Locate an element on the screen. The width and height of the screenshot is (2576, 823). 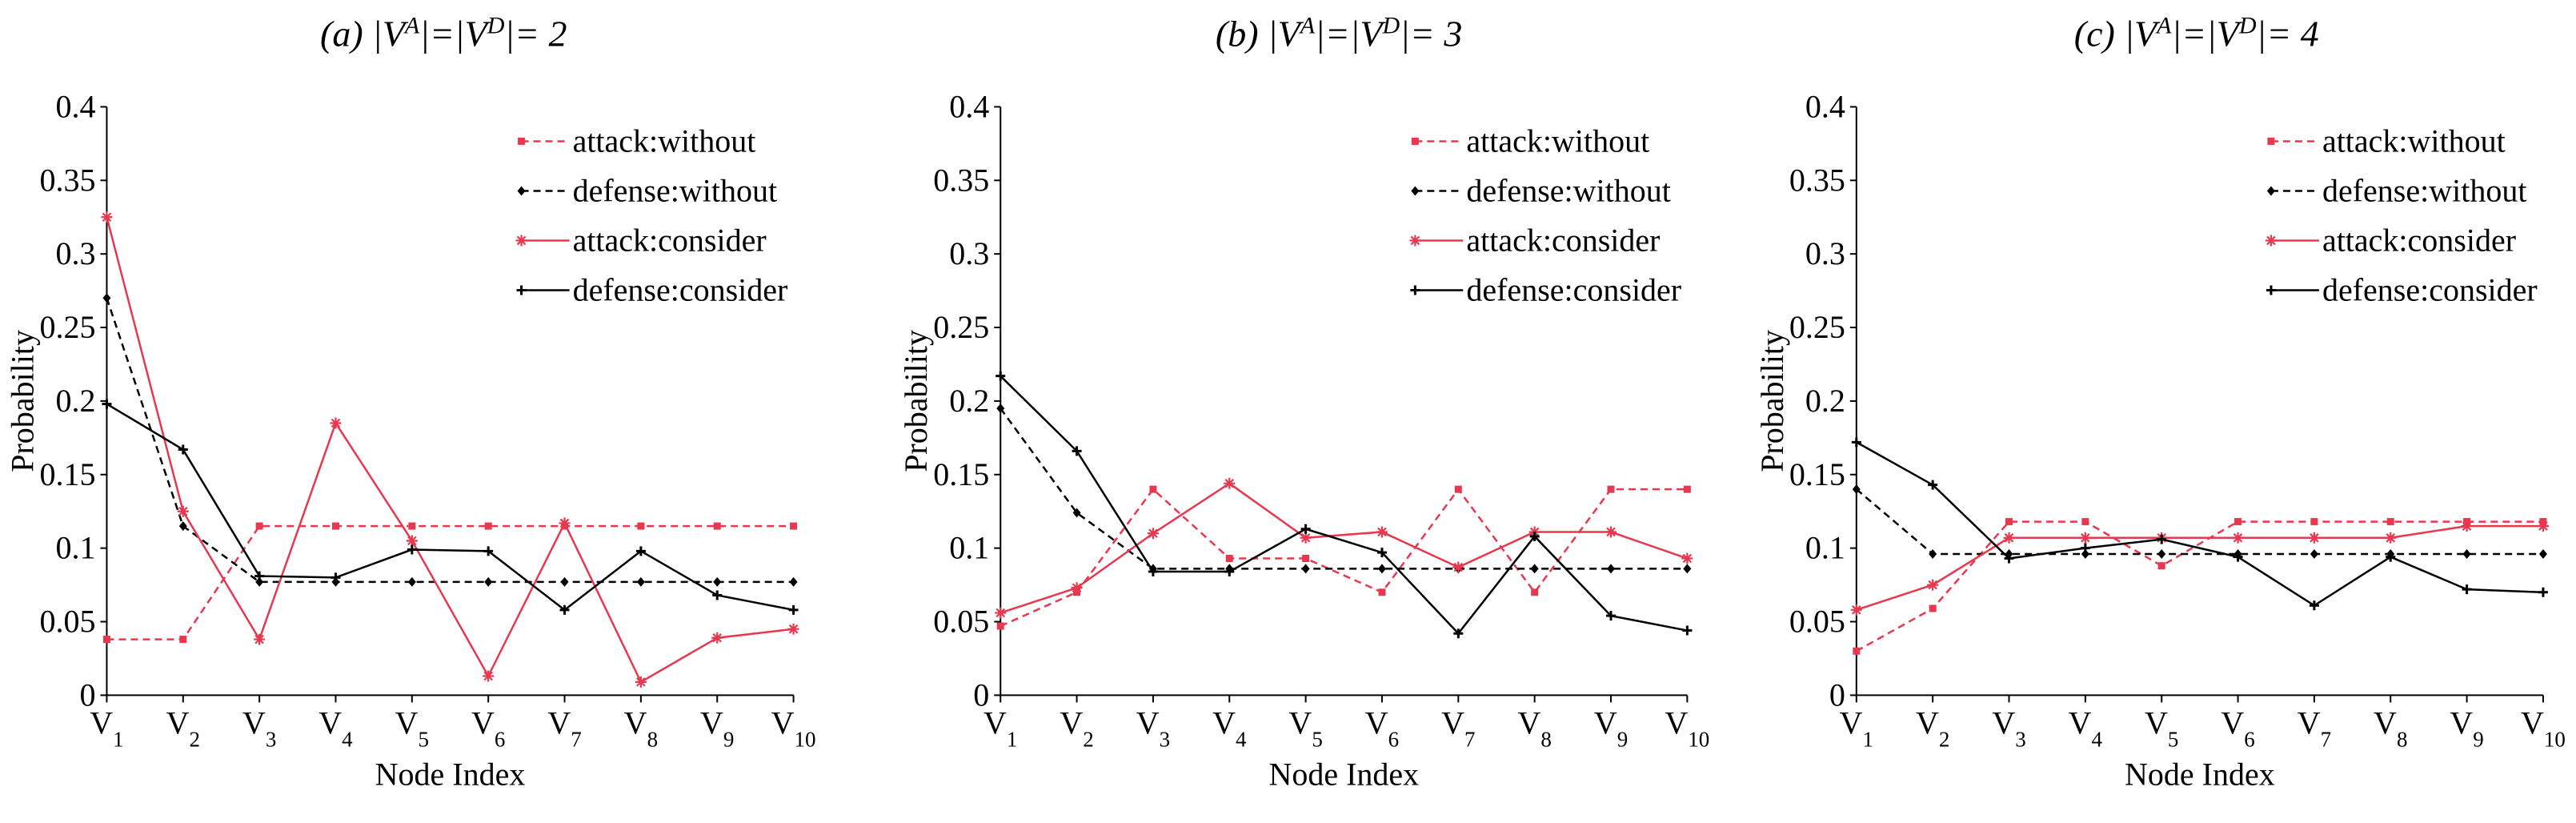
legend-item: defense:without is located at coordinates (2396, 190).